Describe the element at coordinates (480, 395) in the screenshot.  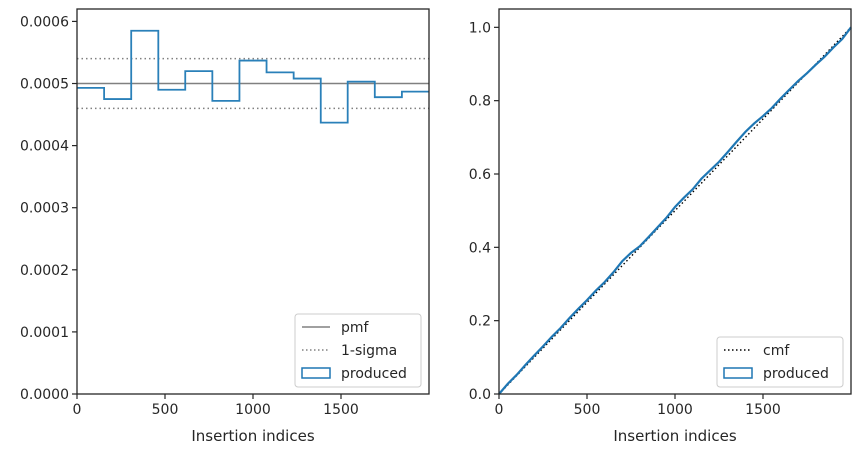
I see `y-tick-label: 0.0` at that location.